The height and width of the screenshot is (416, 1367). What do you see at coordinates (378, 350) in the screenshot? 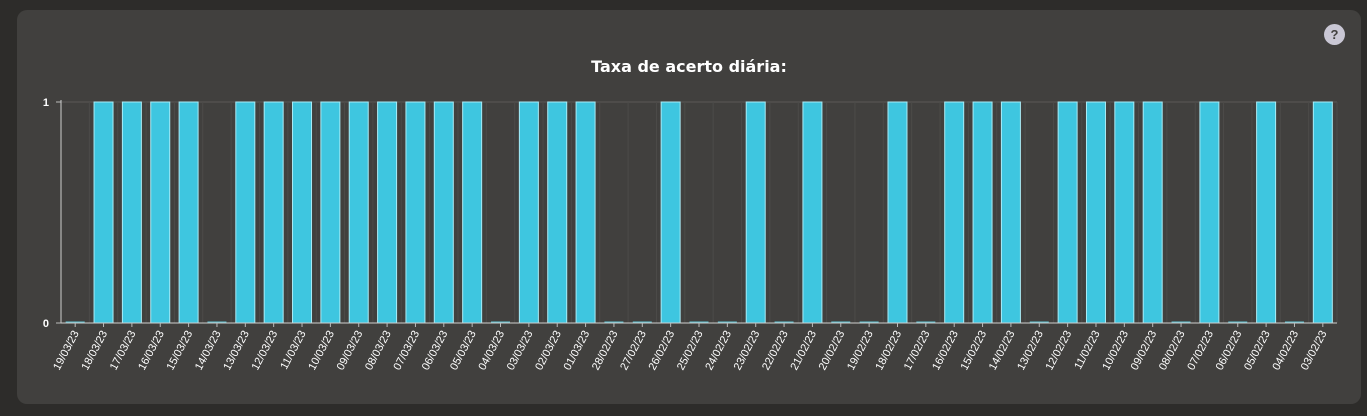
I see `x-tick-label: 08/03/23` at bounding box center [378, 350].